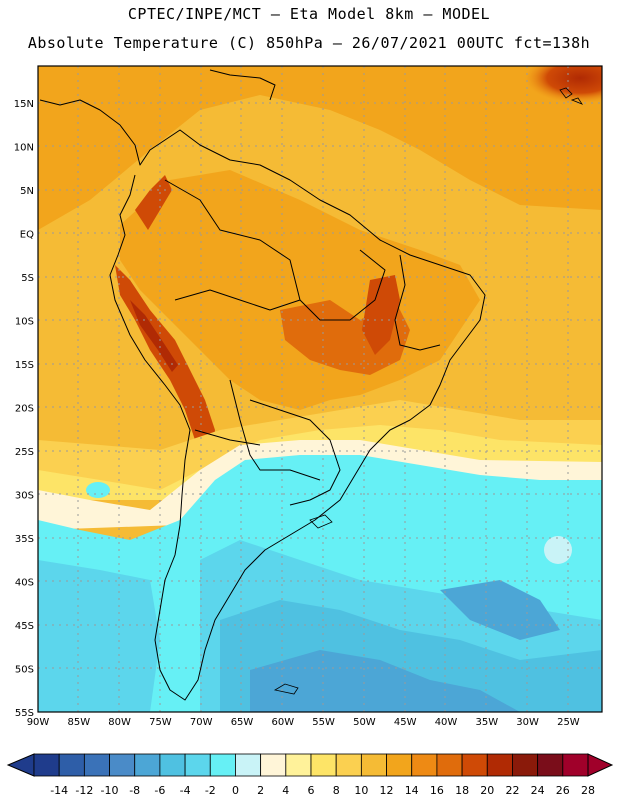 The image size is (618, 800). I want to click on lon-label: 85W, so click(78, 722).